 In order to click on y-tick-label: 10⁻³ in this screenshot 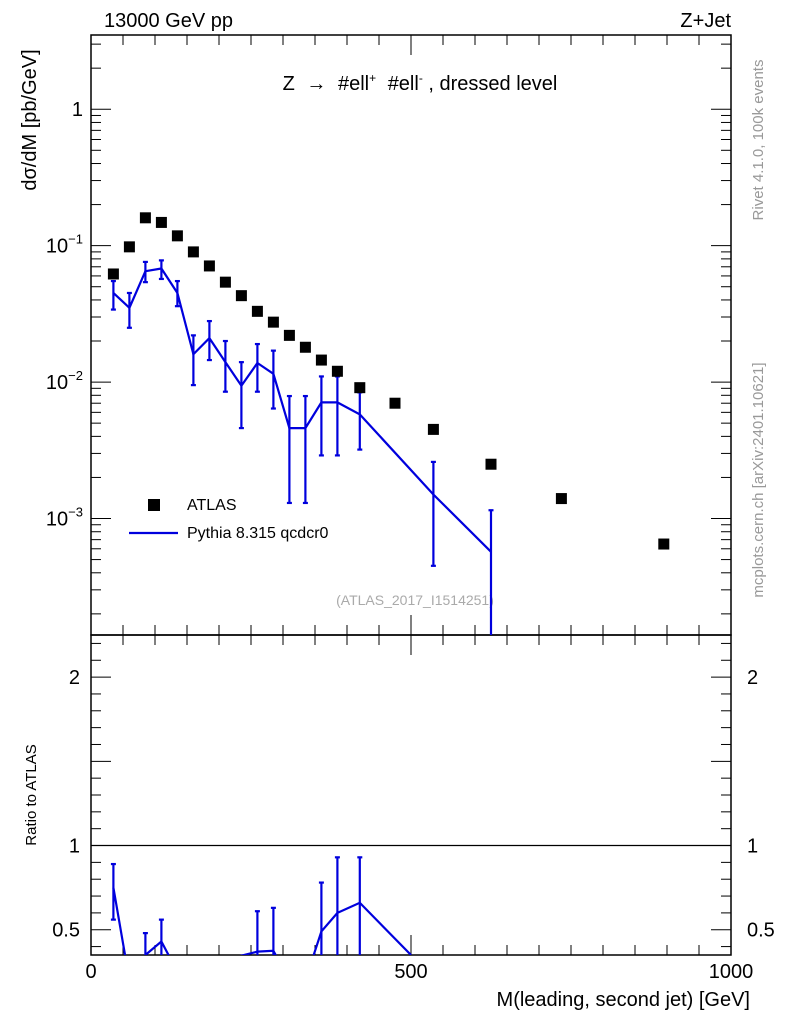, I will do `click(64, 518)`.